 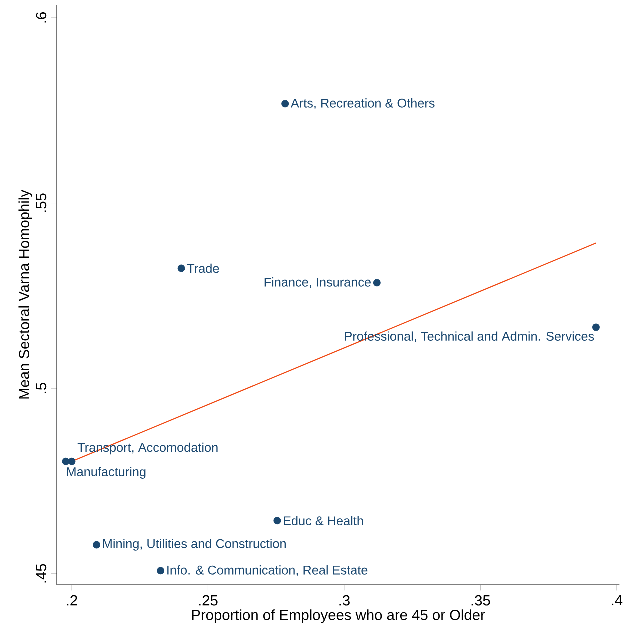 I want to click on x-tick-label: .2, so click(x=72, y=600).